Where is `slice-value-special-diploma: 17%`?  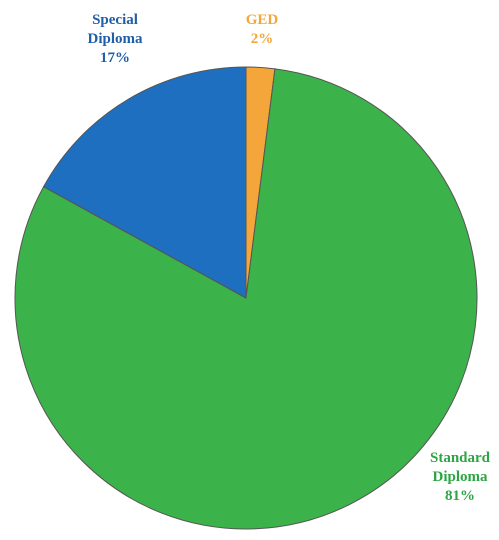
slice-value-special-diploma: 17% is located at coordinates (115, 58).